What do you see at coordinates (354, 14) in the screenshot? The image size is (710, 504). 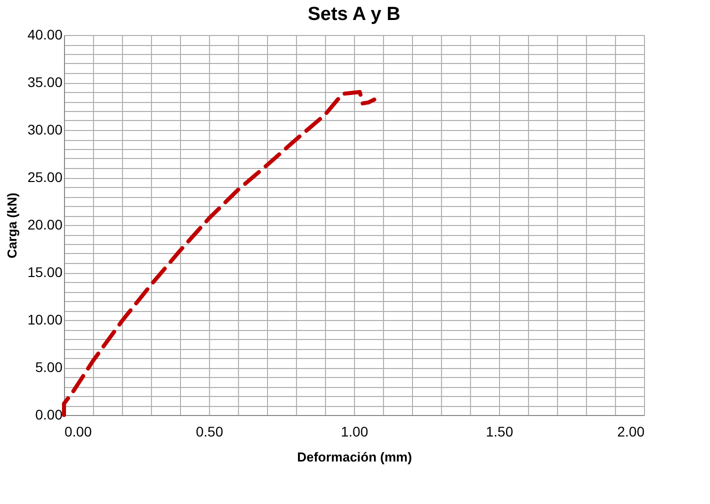 I see `chart-title: Sets A y B` at bounding box center [354, 14].